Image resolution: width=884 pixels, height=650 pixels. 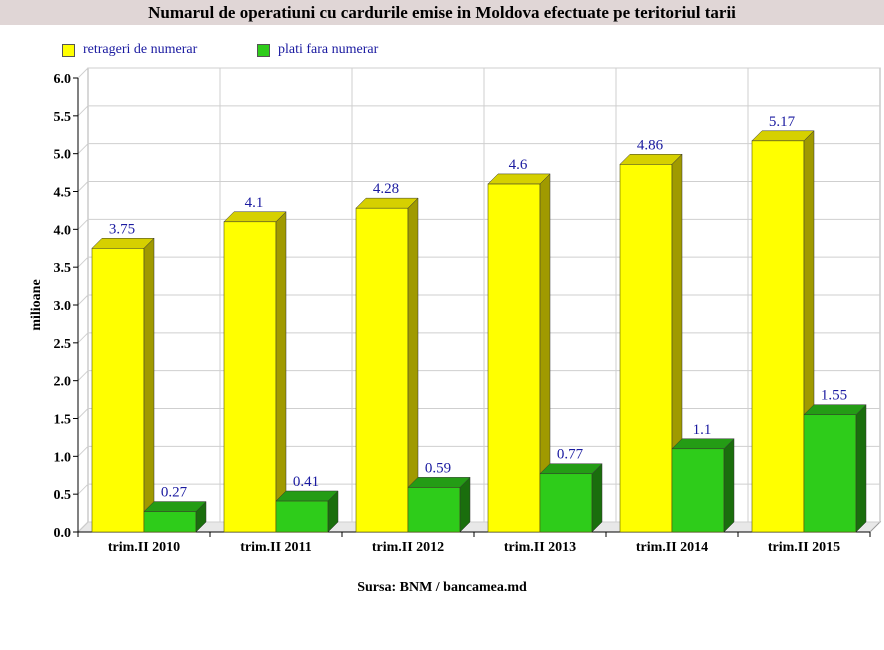 What do you see at coordinates (63, 533) in the screenshot?
I see `y-tick-label: 0.0` at bounding box center [63, 533].